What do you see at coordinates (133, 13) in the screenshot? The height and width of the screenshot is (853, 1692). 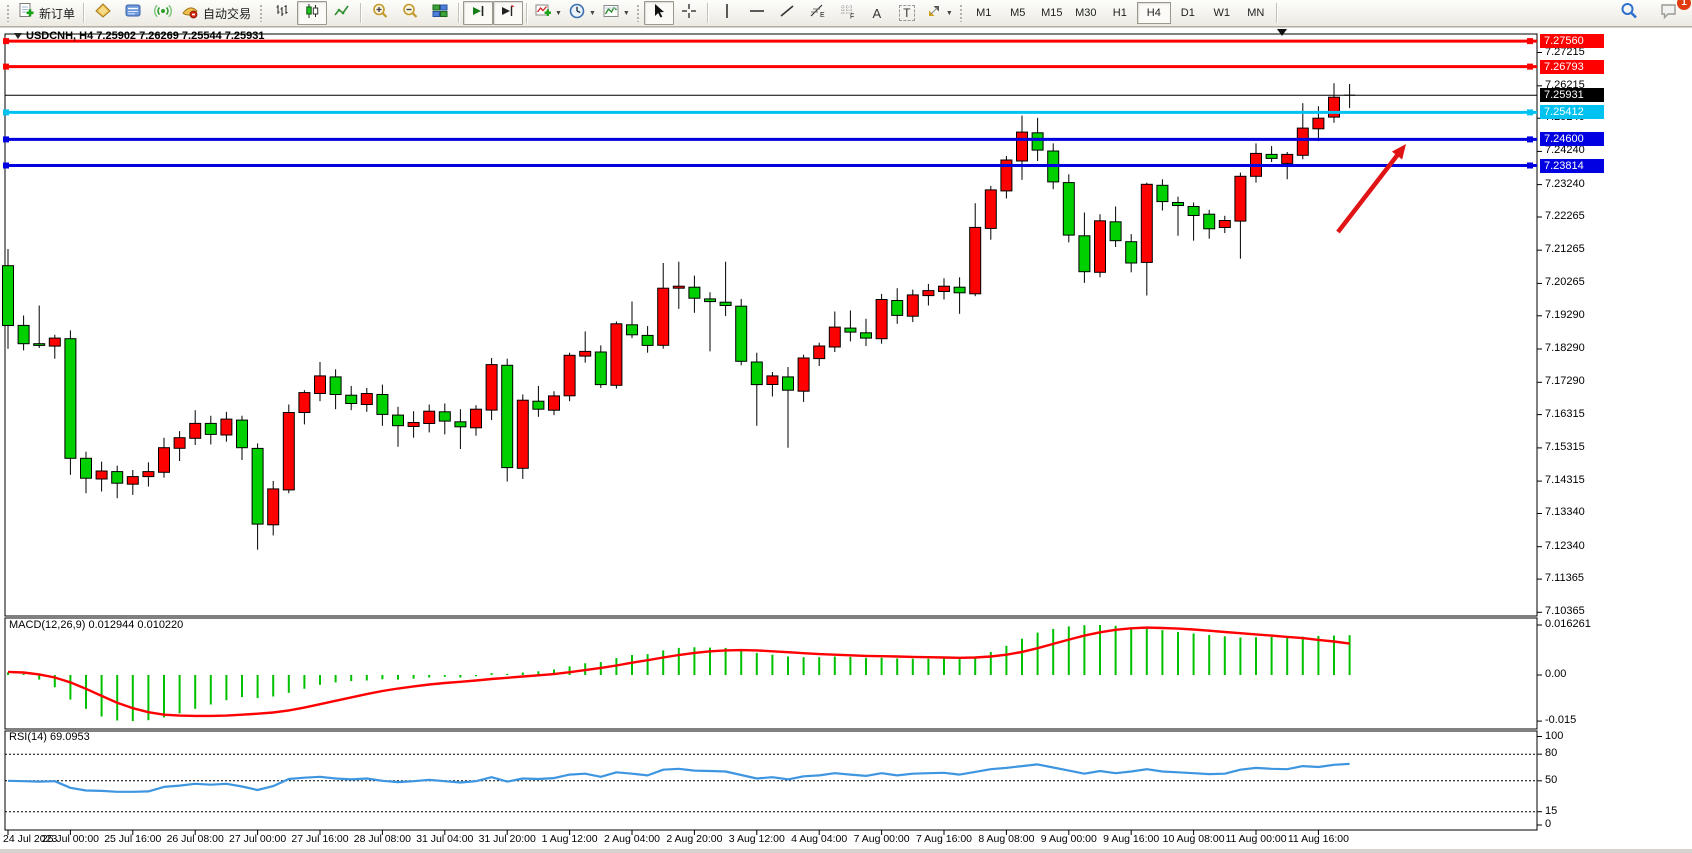 I see `data-window-button` at bounding box center [133, 13].